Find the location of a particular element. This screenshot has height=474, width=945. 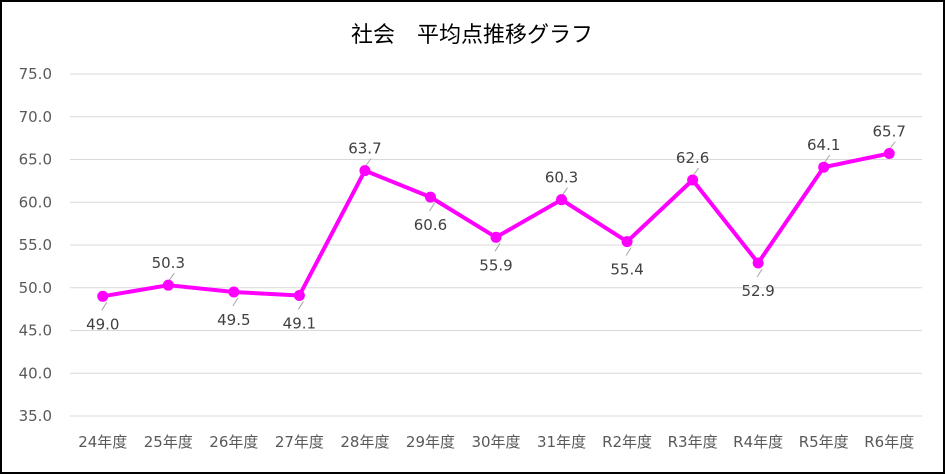

y-tick-label: 45.0 is located at coordinates (35, 331).